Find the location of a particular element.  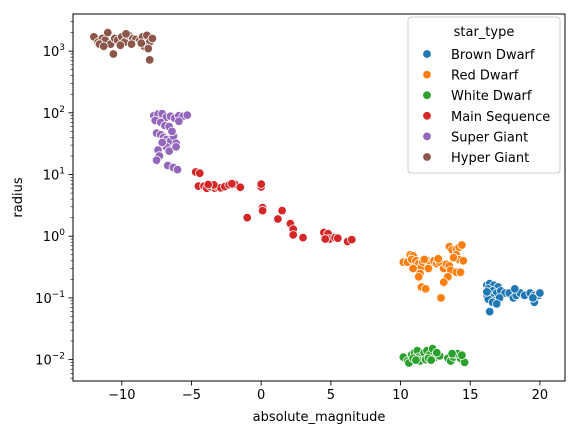

y-axis-ticks: 10⁻² 10⁻¹ 10⁰ 10¹ 10² 10³ is located at coordinates (54, 200).